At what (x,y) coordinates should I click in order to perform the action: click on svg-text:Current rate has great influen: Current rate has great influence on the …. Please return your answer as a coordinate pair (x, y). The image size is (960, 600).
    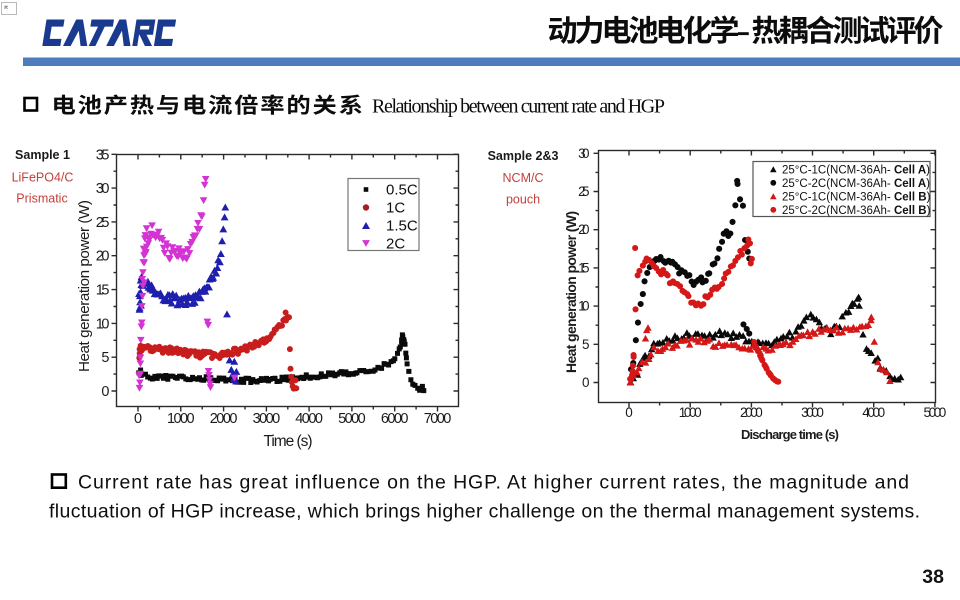
    Looking at the image, I should click on (493, 483).